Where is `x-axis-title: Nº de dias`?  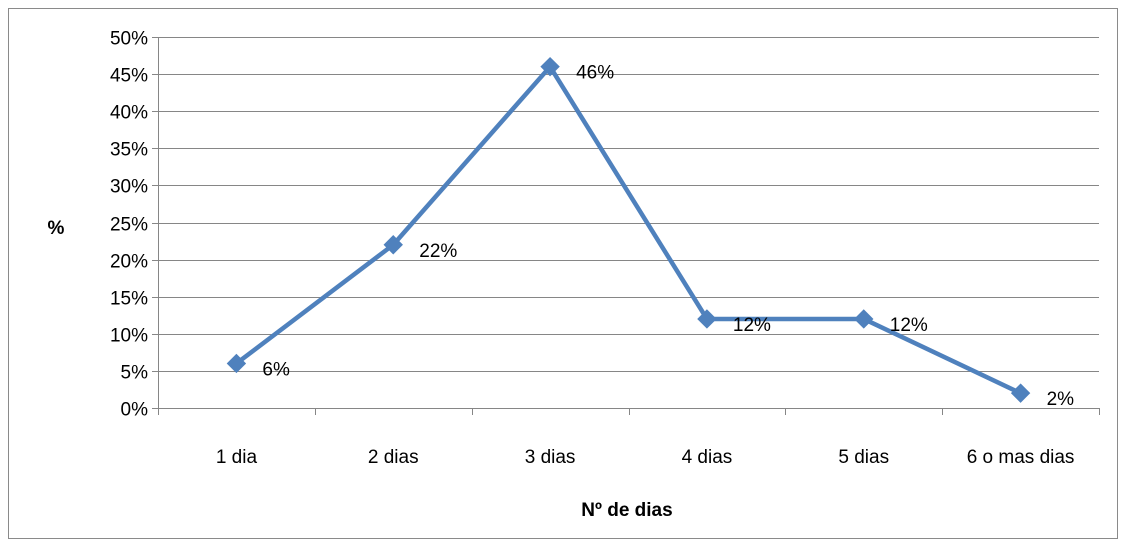
x-axis-title: Nº de dias is located at coordinates (626, 510).